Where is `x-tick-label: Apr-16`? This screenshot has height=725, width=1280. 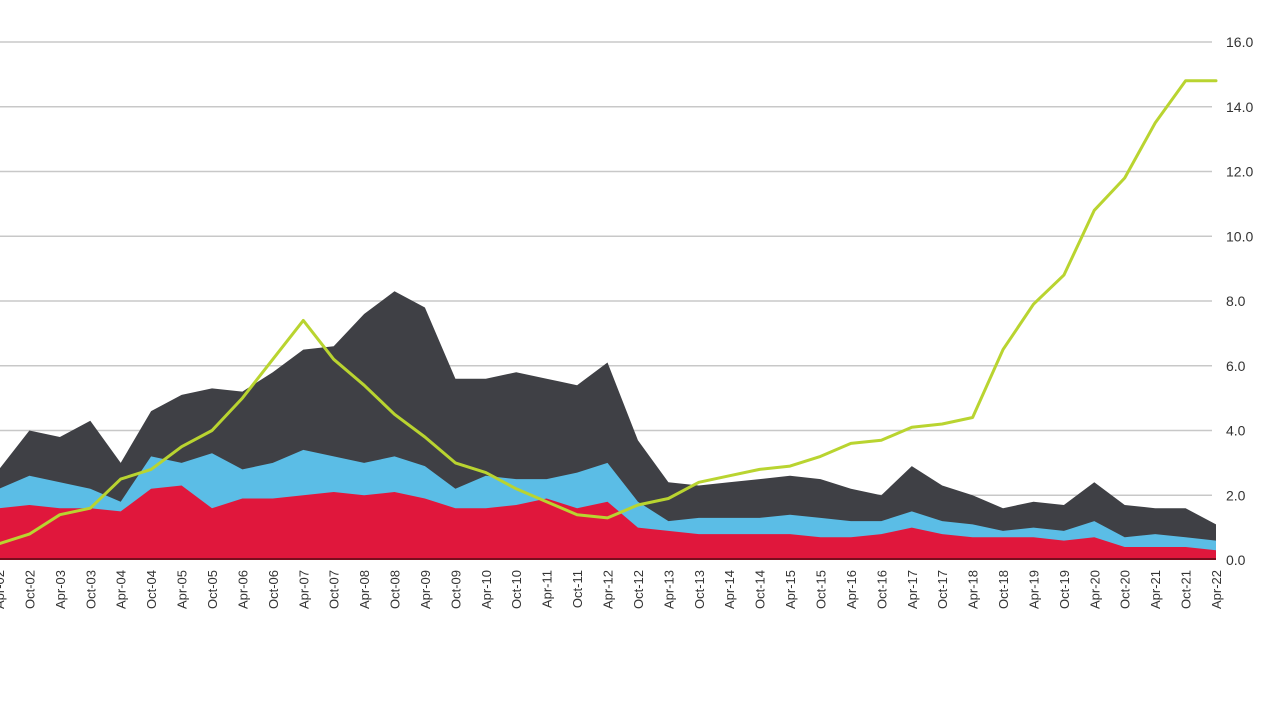
x-tick-label: Apr-16 is located at coordinates (851, 589).